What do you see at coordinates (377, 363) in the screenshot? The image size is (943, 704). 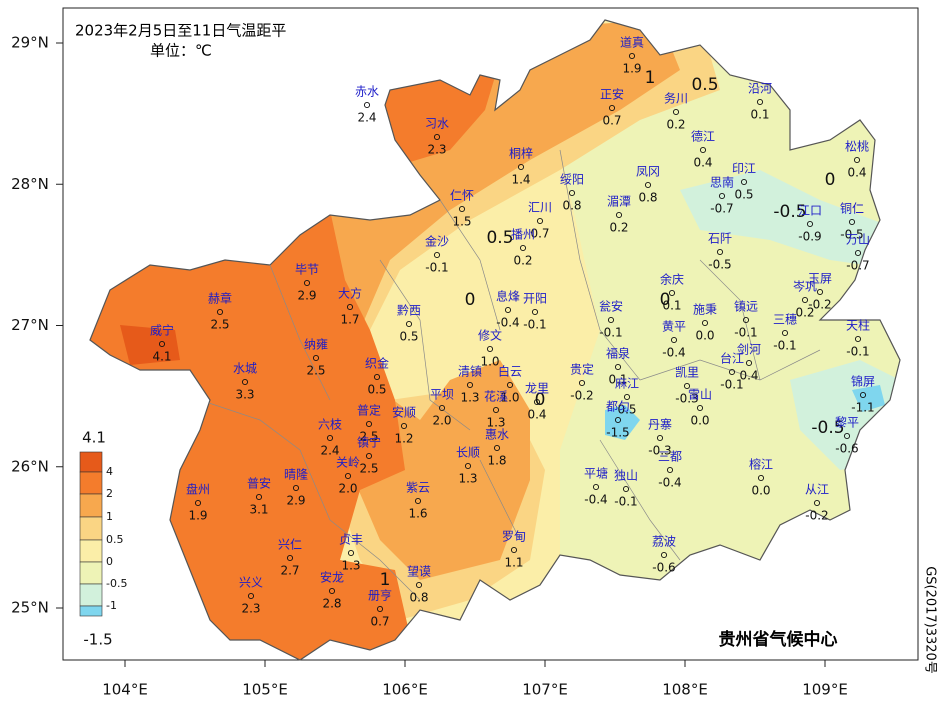 I see `station-name: 织金` at bounding box center [377, 363].